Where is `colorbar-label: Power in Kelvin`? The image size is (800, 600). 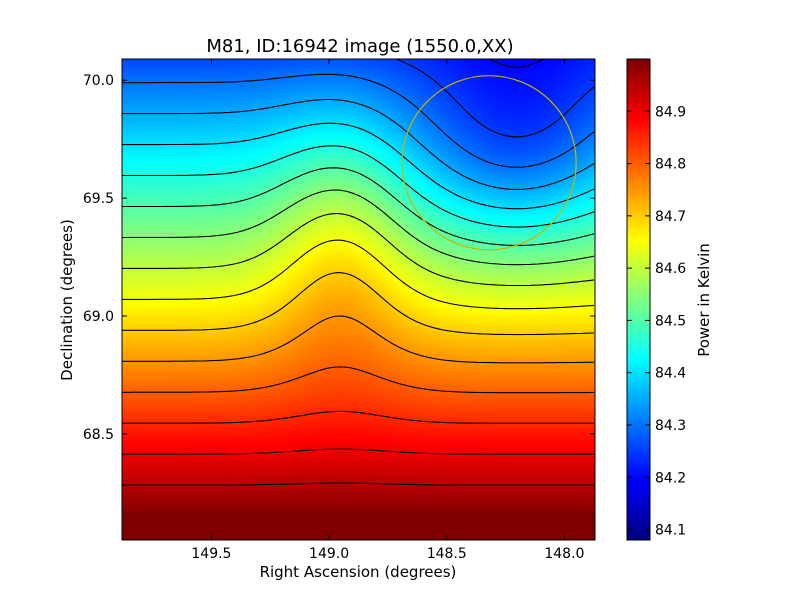
colorbar-label: Power in Kelvin is located at coordinates (704, 300).